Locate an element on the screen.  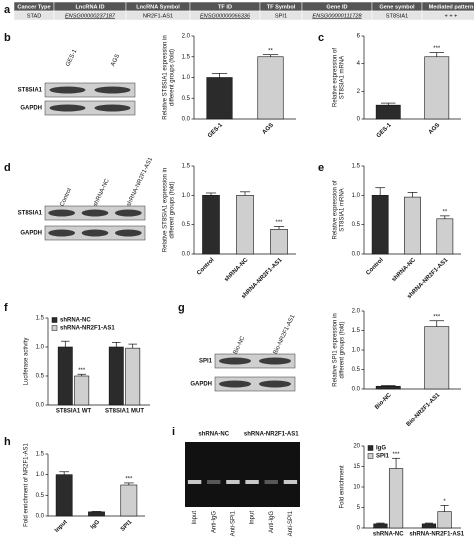
panel-label: f is located at coordinates (6, 308).